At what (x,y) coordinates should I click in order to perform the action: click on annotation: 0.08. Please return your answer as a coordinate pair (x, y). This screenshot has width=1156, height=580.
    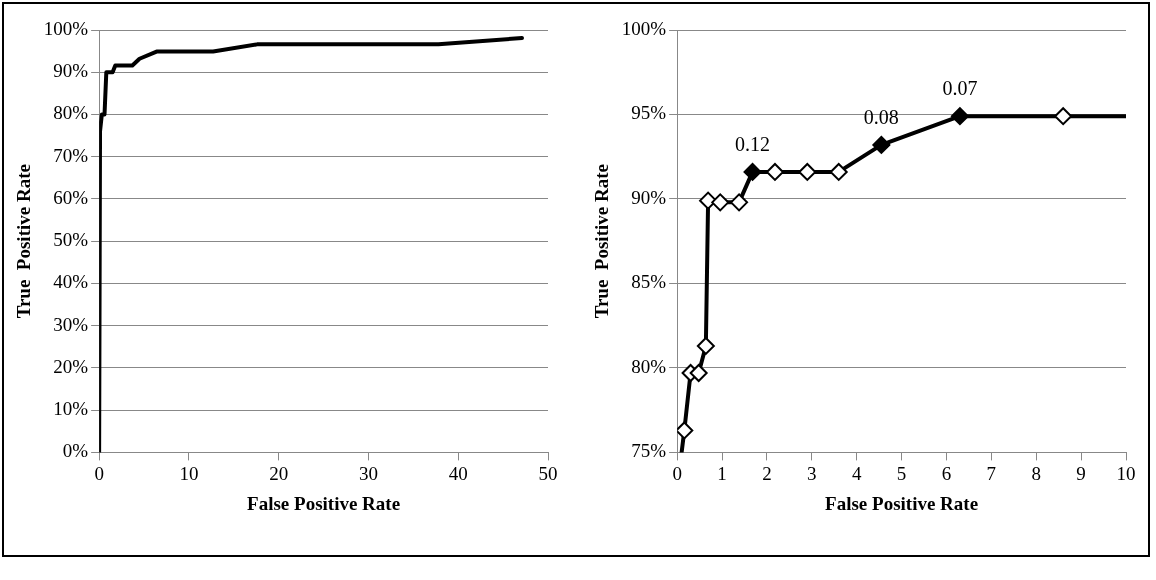
    Looking at the image, I should click on (881, 117).